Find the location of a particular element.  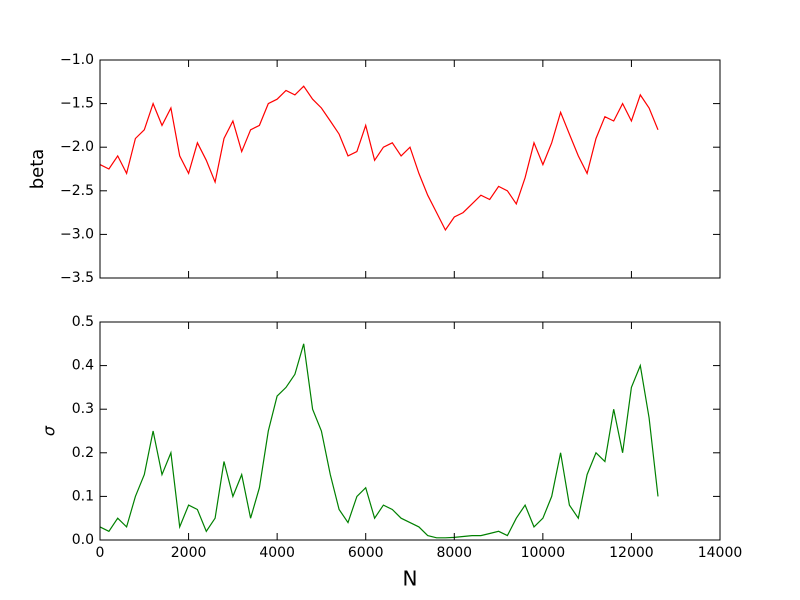

x-tick-label: 8000 is located at coordinates (454, 553).